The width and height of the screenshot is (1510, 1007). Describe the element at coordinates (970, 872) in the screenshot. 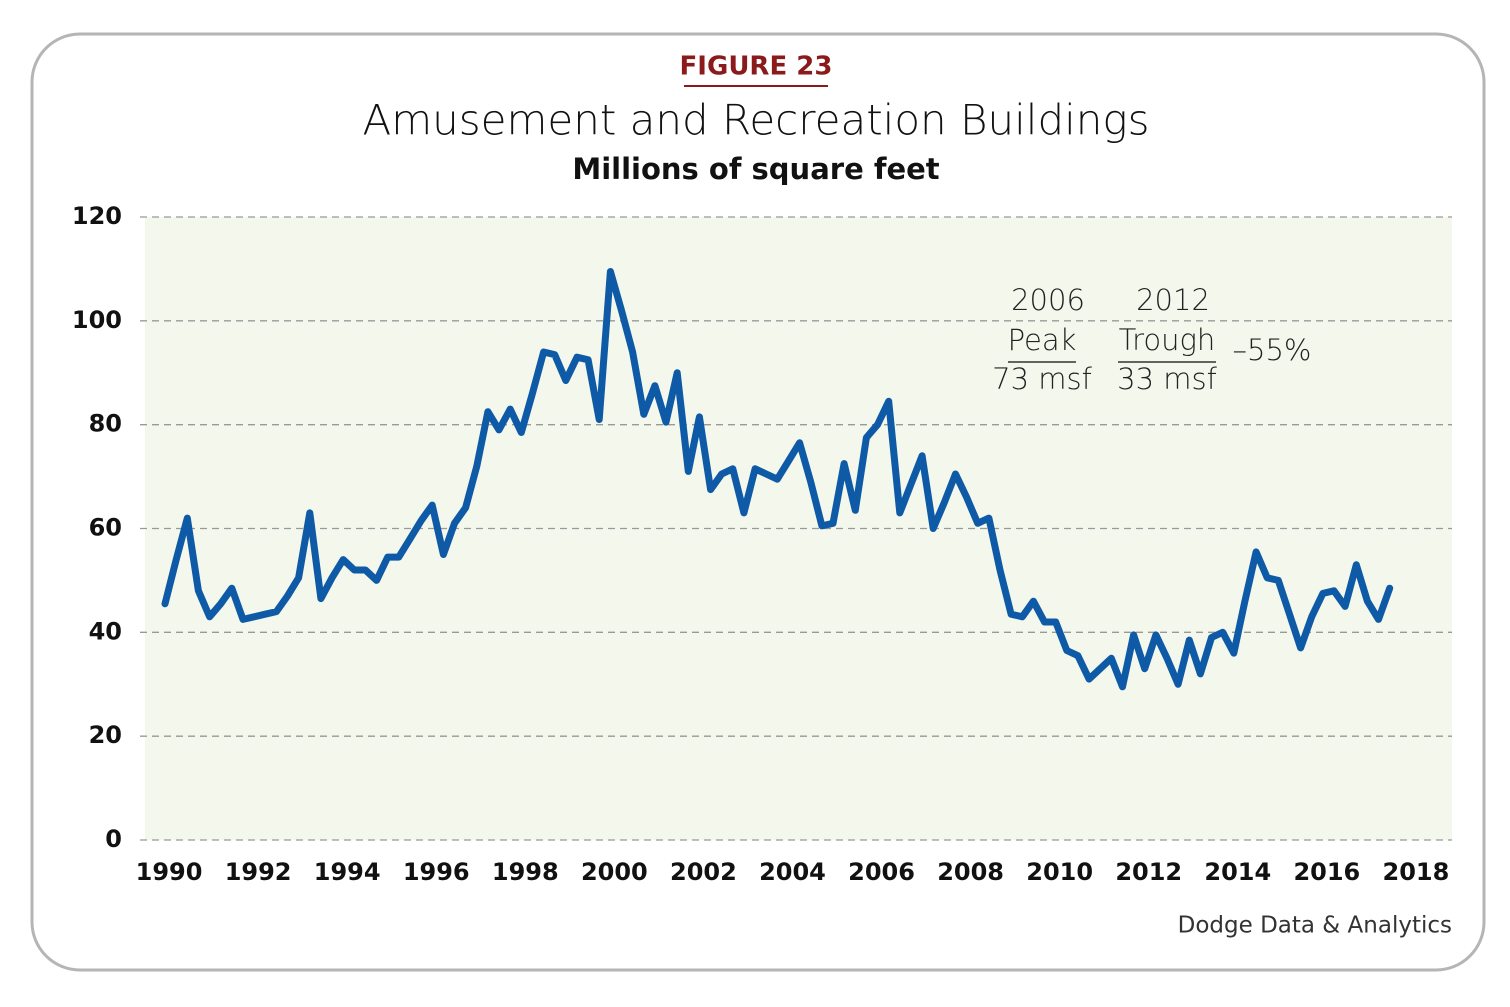

I see `x-tick-label: 2008` at that location.